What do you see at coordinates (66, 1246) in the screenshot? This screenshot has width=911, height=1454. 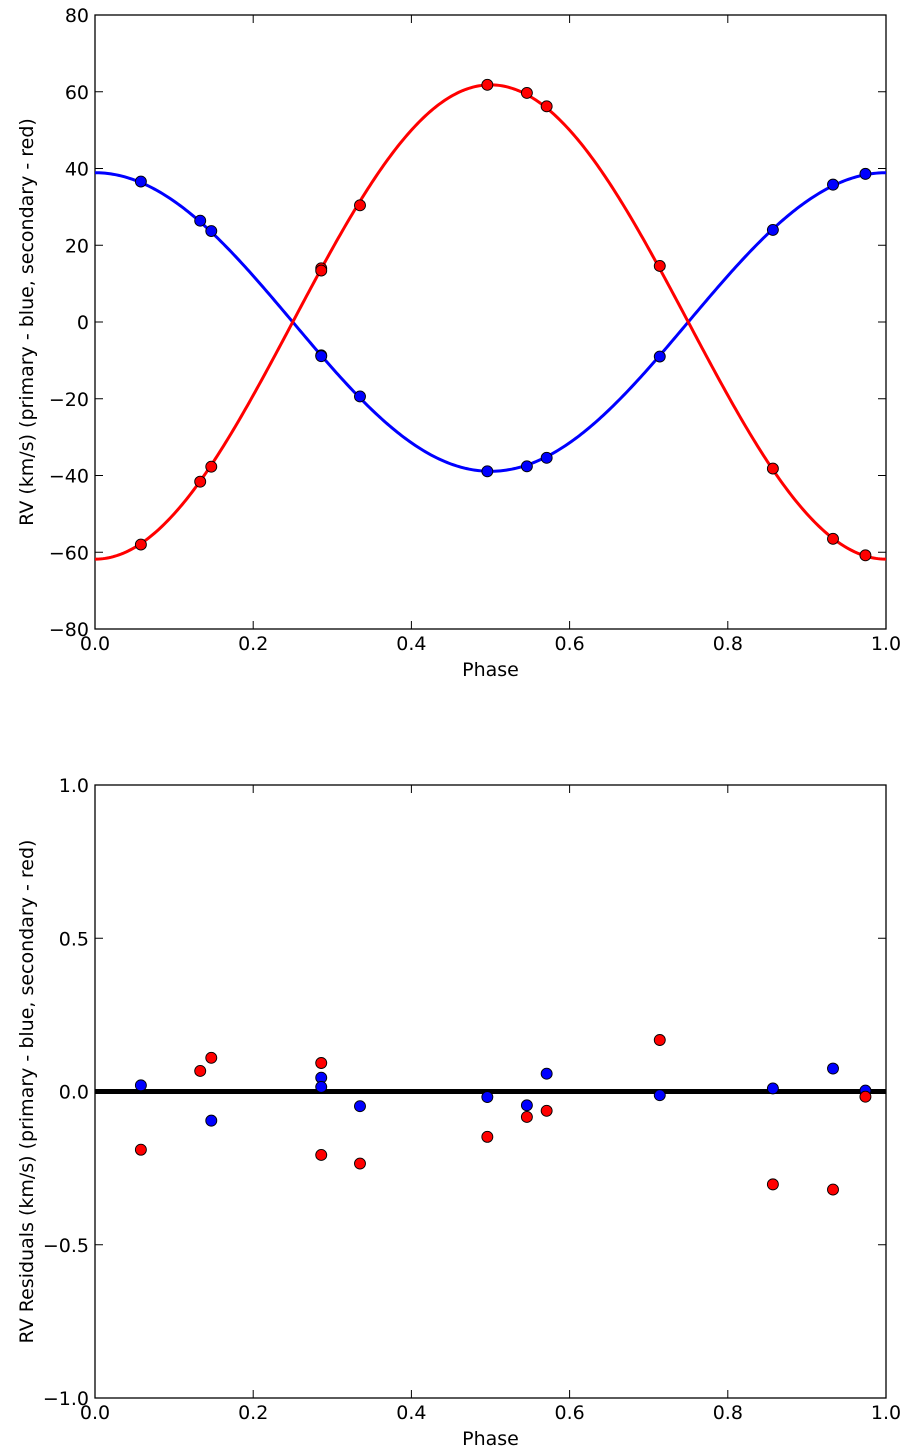 I see `y-tick-label: −0.5` at bounding box center [66, 1246].